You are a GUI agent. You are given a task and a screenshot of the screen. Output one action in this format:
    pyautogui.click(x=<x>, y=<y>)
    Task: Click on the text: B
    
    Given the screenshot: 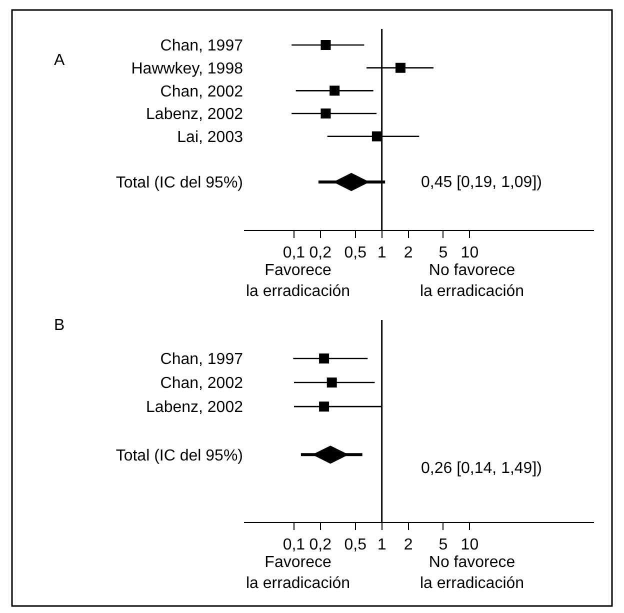 What is the action you would take?
    pyautogui.click(x=59, y=325)
    